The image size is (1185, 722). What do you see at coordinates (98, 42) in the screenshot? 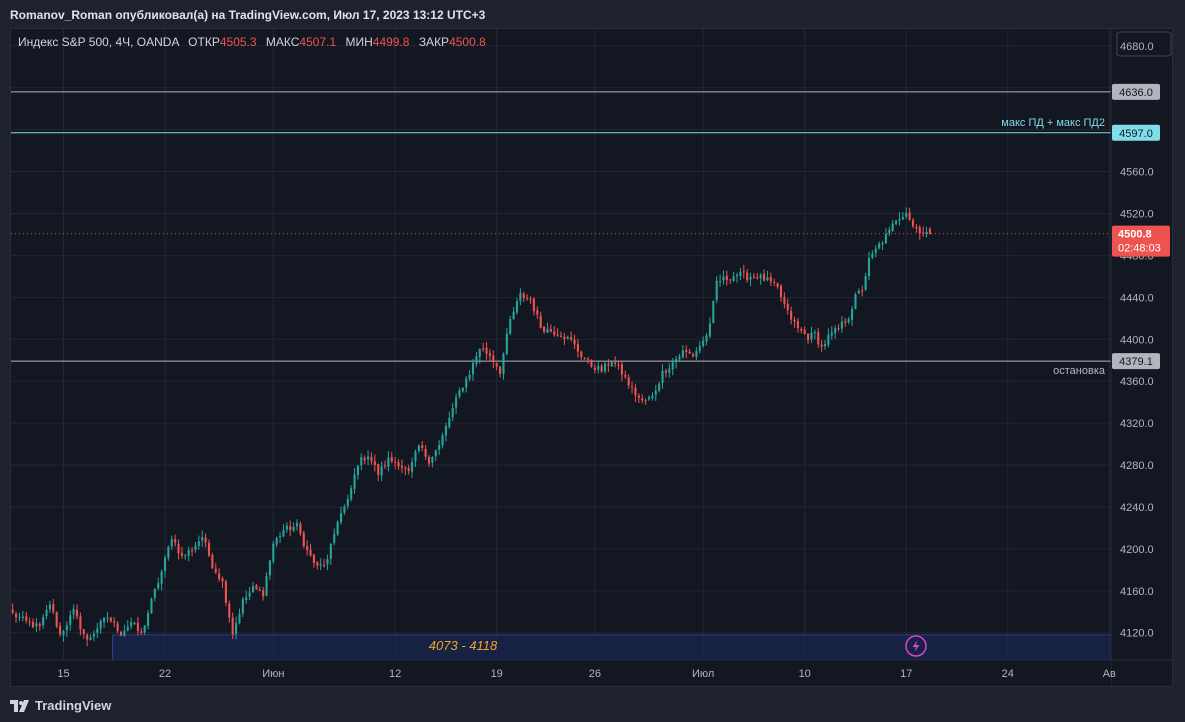
I see `legend-symbol: Индекс S&P 500, 4Ч, OANDA` at bounding box center [98, 42].